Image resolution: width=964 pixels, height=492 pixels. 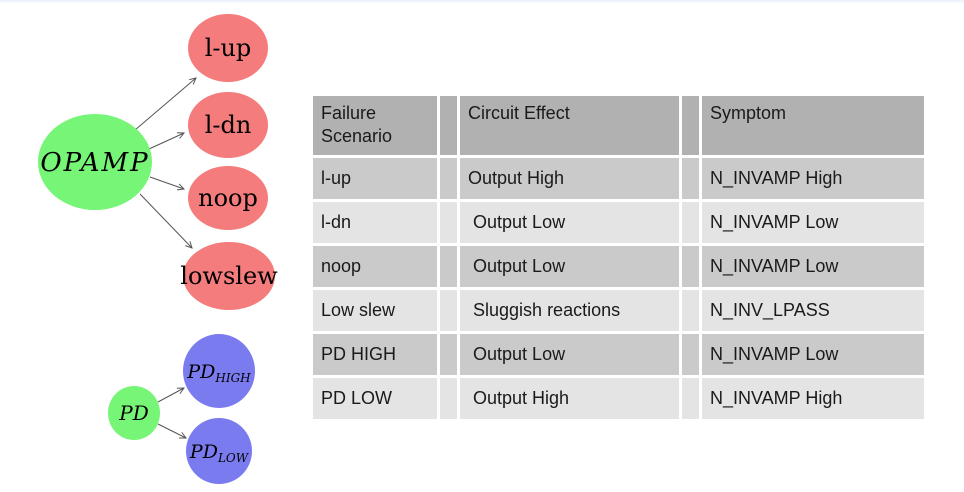 I want to click on node-l-up-label: l-up, so click(x=228, y=48).